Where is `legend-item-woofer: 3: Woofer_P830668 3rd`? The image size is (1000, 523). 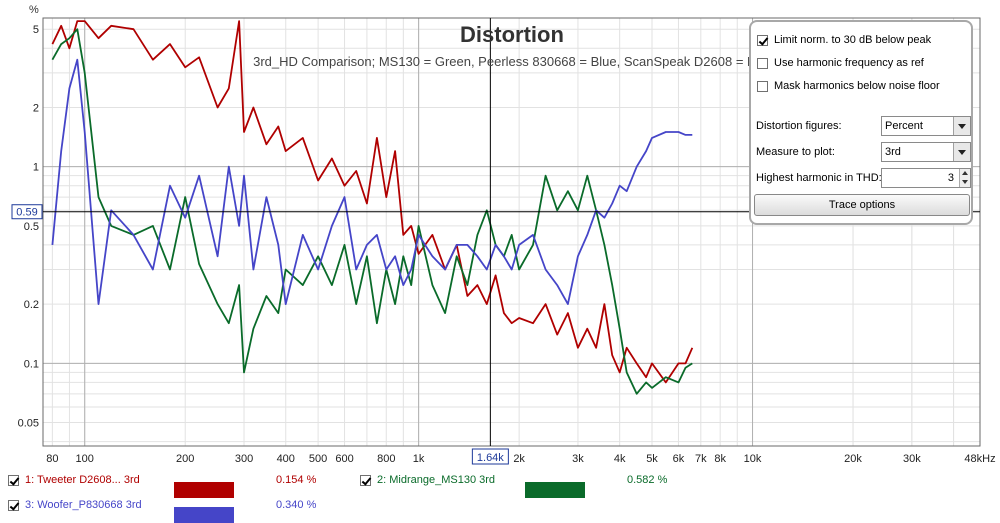 legend-item-woofer: 3: Woofer_P830668 3rd is located at coordinates (75, 505).